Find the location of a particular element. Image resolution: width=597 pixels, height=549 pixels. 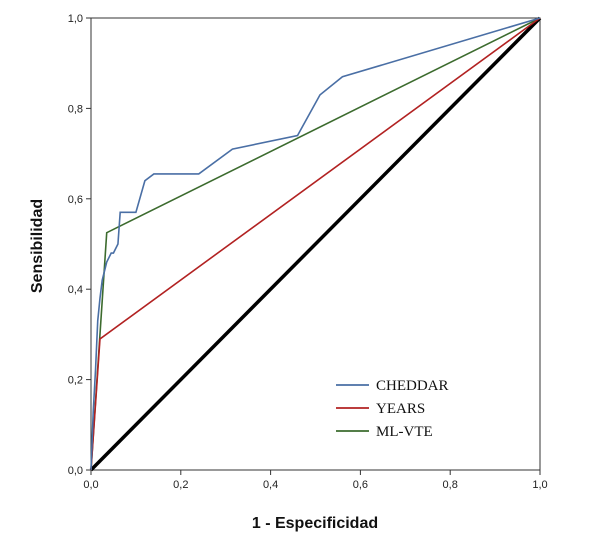

y-tick-label: 0,6 is located at coordinates (75, 200).